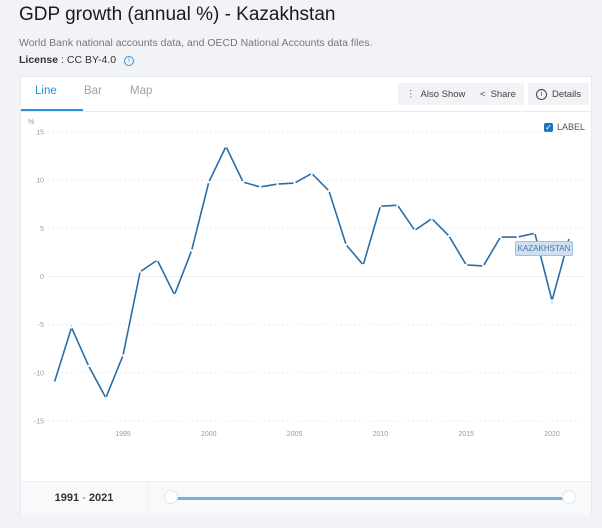 This screenshot has height=528, width=602. Describe the element at coordinates (443, 94) in the screenshot. I see `also-show-label: Also Show` at that location.